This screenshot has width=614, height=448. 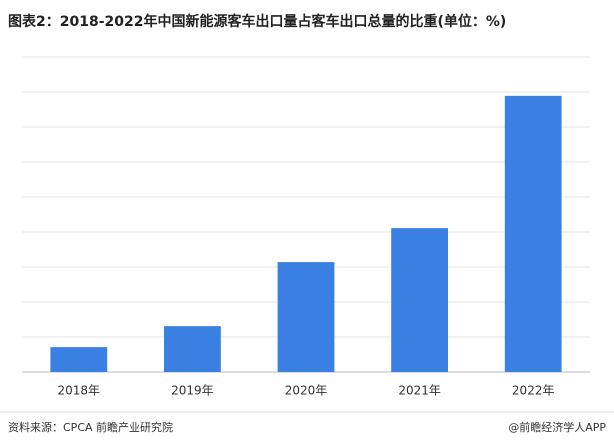 I want to click on source: 资料来源：CPCA 前瞻产业研究院, so click(x=90, y=427).